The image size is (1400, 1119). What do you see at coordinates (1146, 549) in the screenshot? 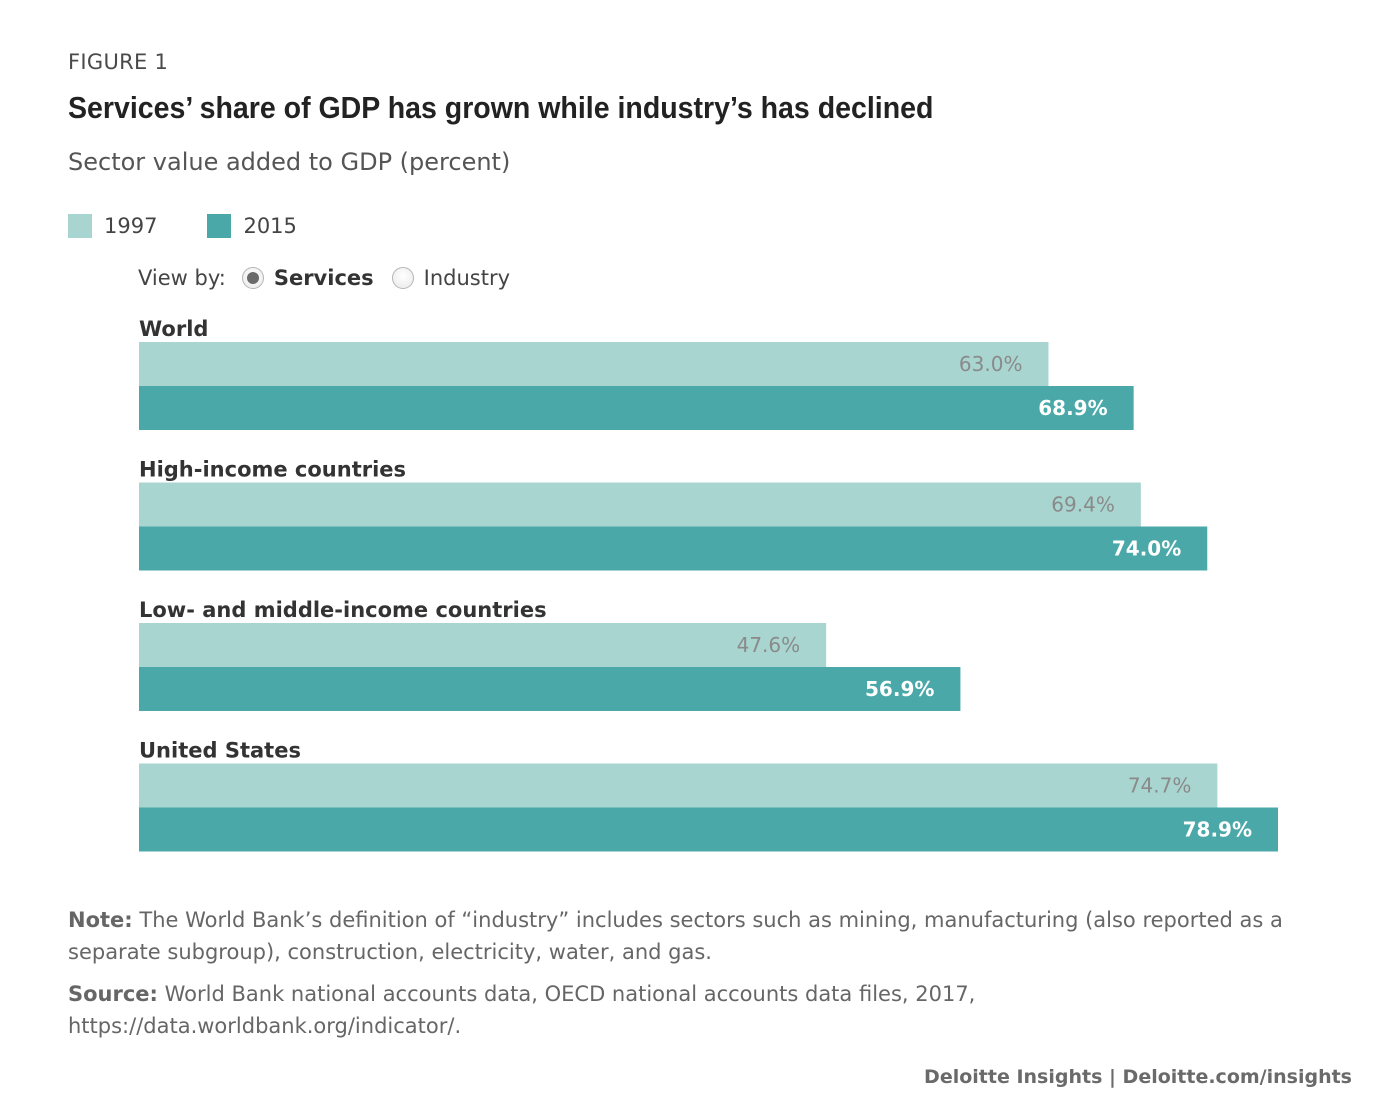
I see `data-label-2015: 74.0%` at bounding box center [1146, 549].